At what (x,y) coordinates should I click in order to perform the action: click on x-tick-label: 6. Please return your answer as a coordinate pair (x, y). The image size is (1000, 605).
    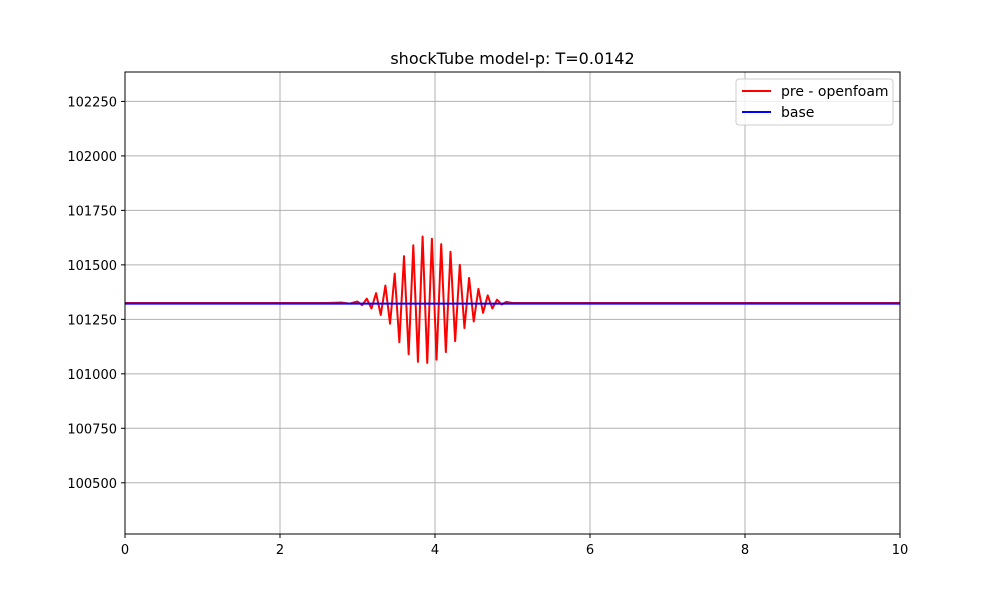
    Looking at the image, I should click on (590, 550).